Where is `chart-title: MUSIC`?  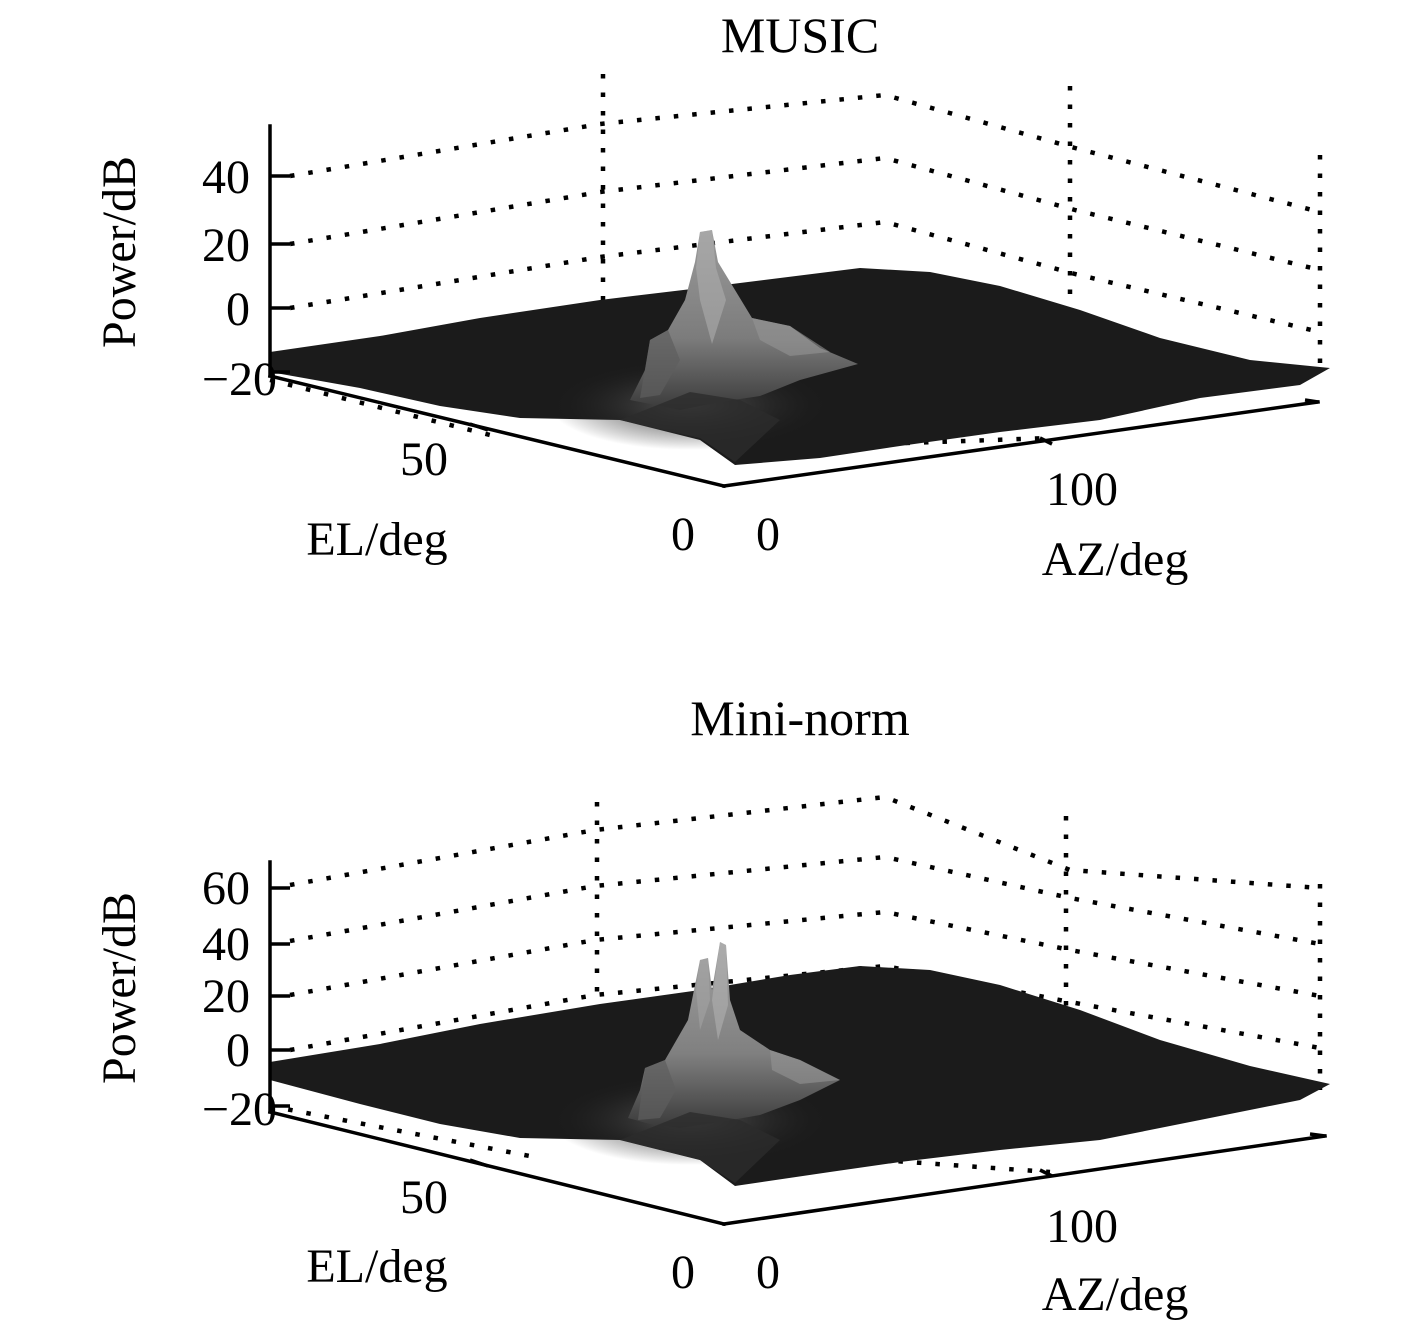
chart-title: MUSIC is located at coordinates (800, 35).